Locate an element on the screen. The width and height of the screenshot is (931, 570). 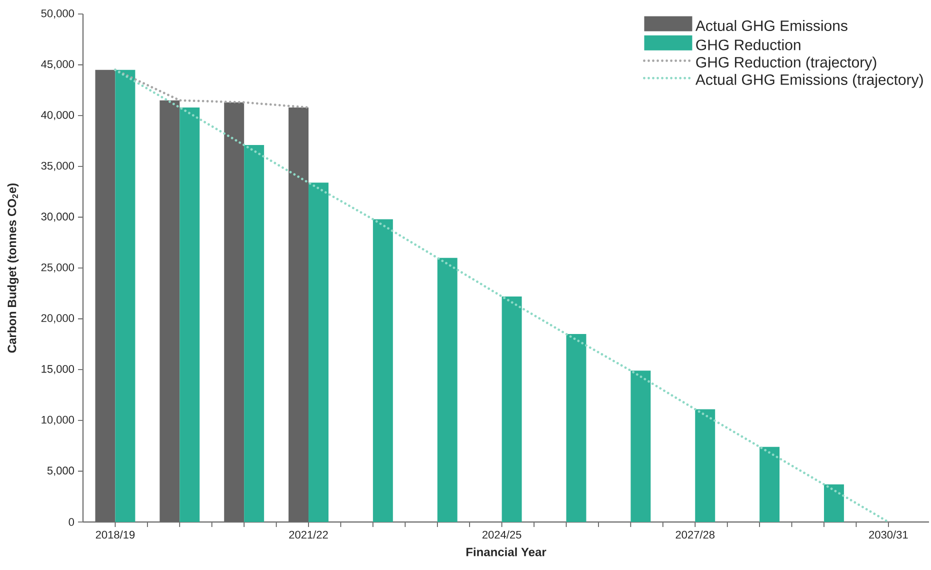
y-tick-label: 30,000 is located at coordinates (57, 217).